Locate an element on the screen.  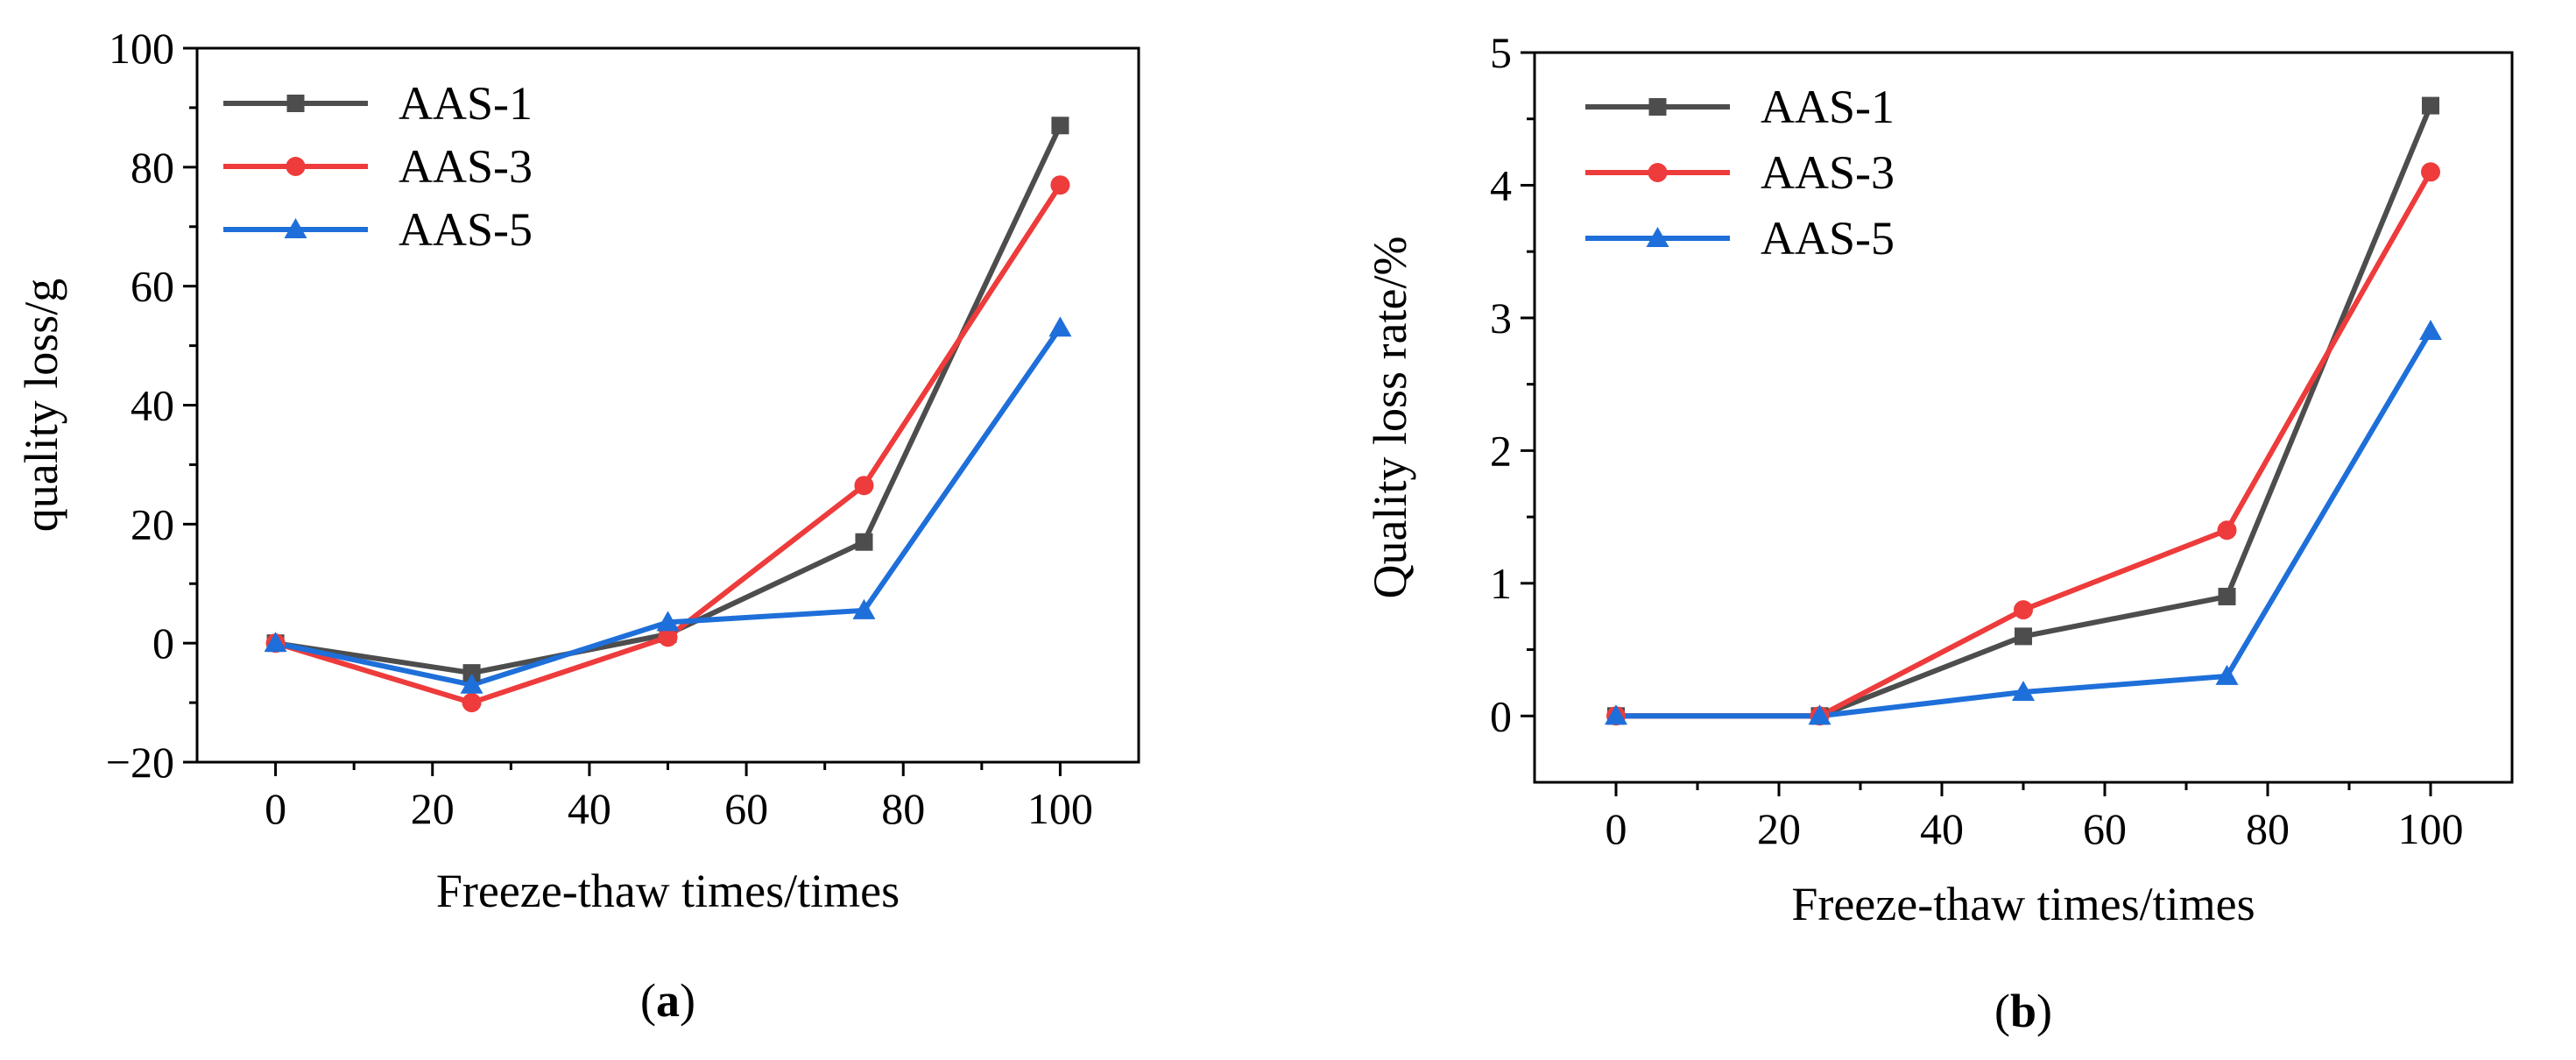
y-tick-label: 4 is located at coordinates (1501, 184).